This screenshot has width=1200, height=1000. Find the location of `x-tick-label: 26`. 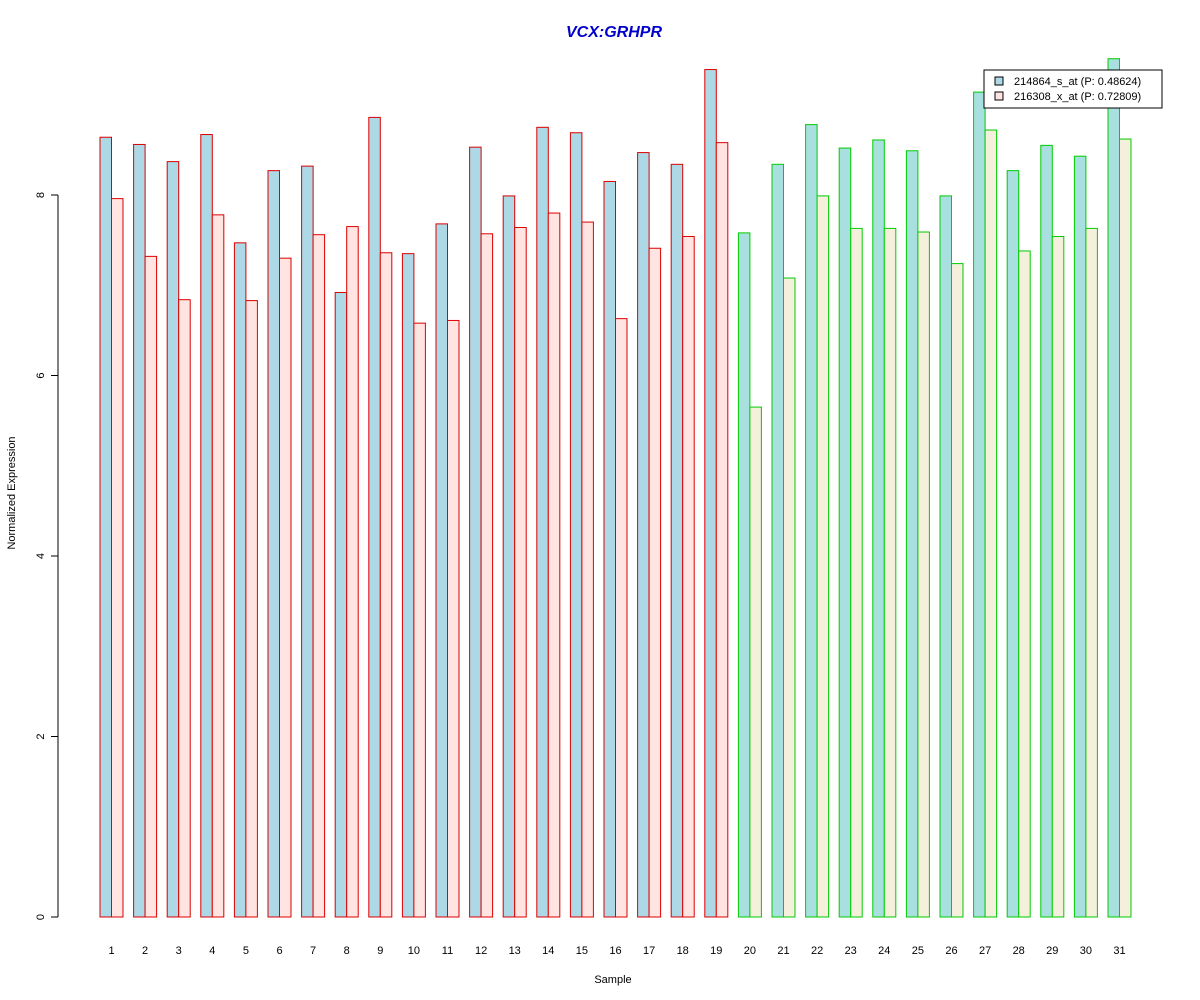

x-tick-label: 26 is located at coordinates (951, 951).